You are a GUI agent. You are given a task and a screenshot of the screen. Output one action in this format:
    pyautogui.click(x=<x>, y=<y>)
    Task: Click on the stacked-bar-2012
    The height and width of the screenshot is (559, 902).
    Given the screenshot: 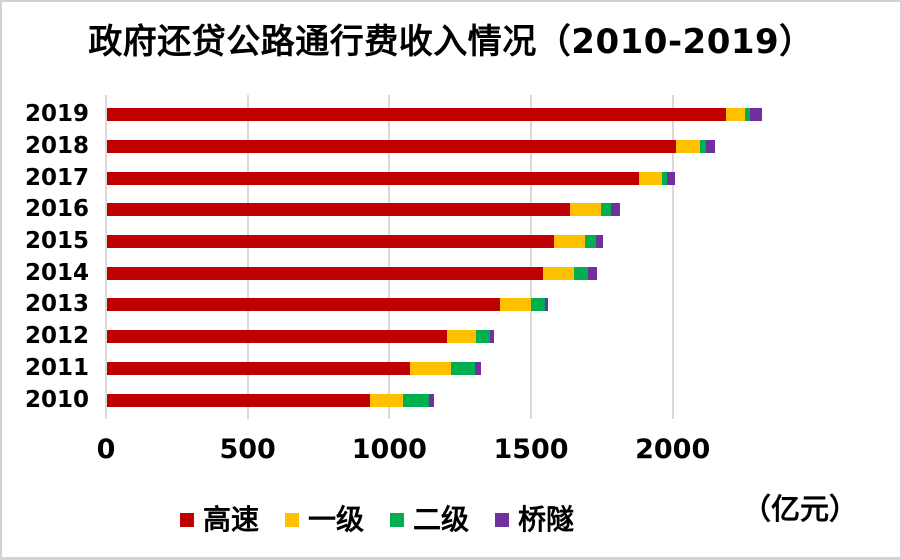 What is the action you would take?
    pyautogui.click(x=300, y=337)
    